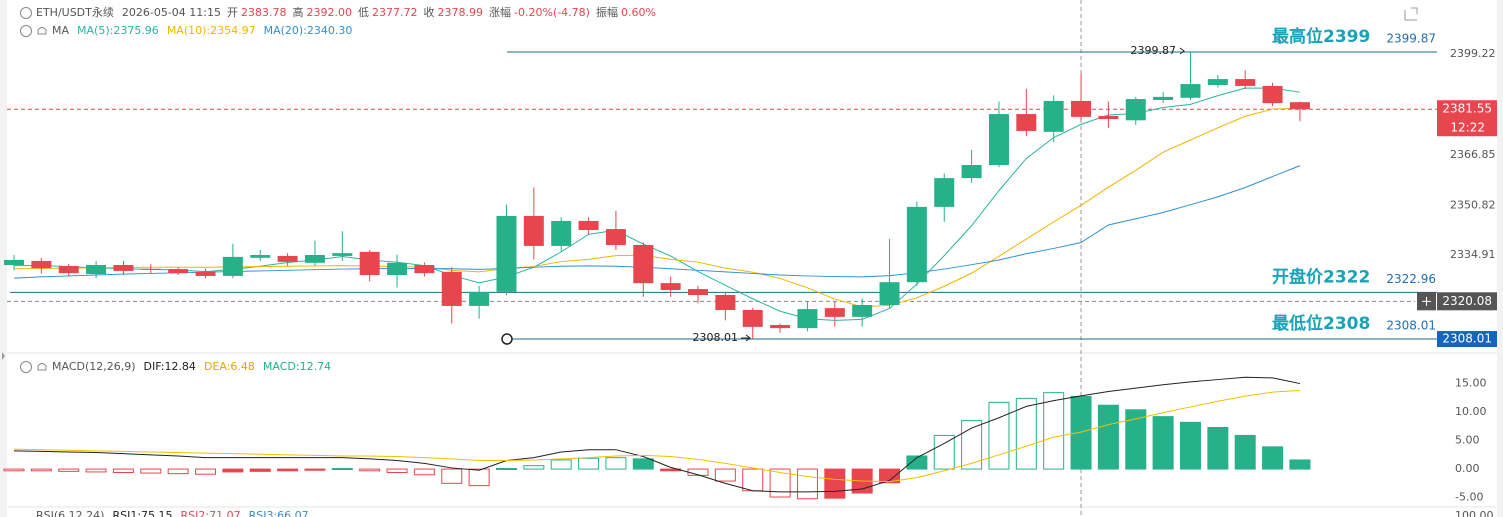  Describe the element at coordinates (75, 12) in the screenshot. I see `symbol: ETH/USDT永续` at that location.